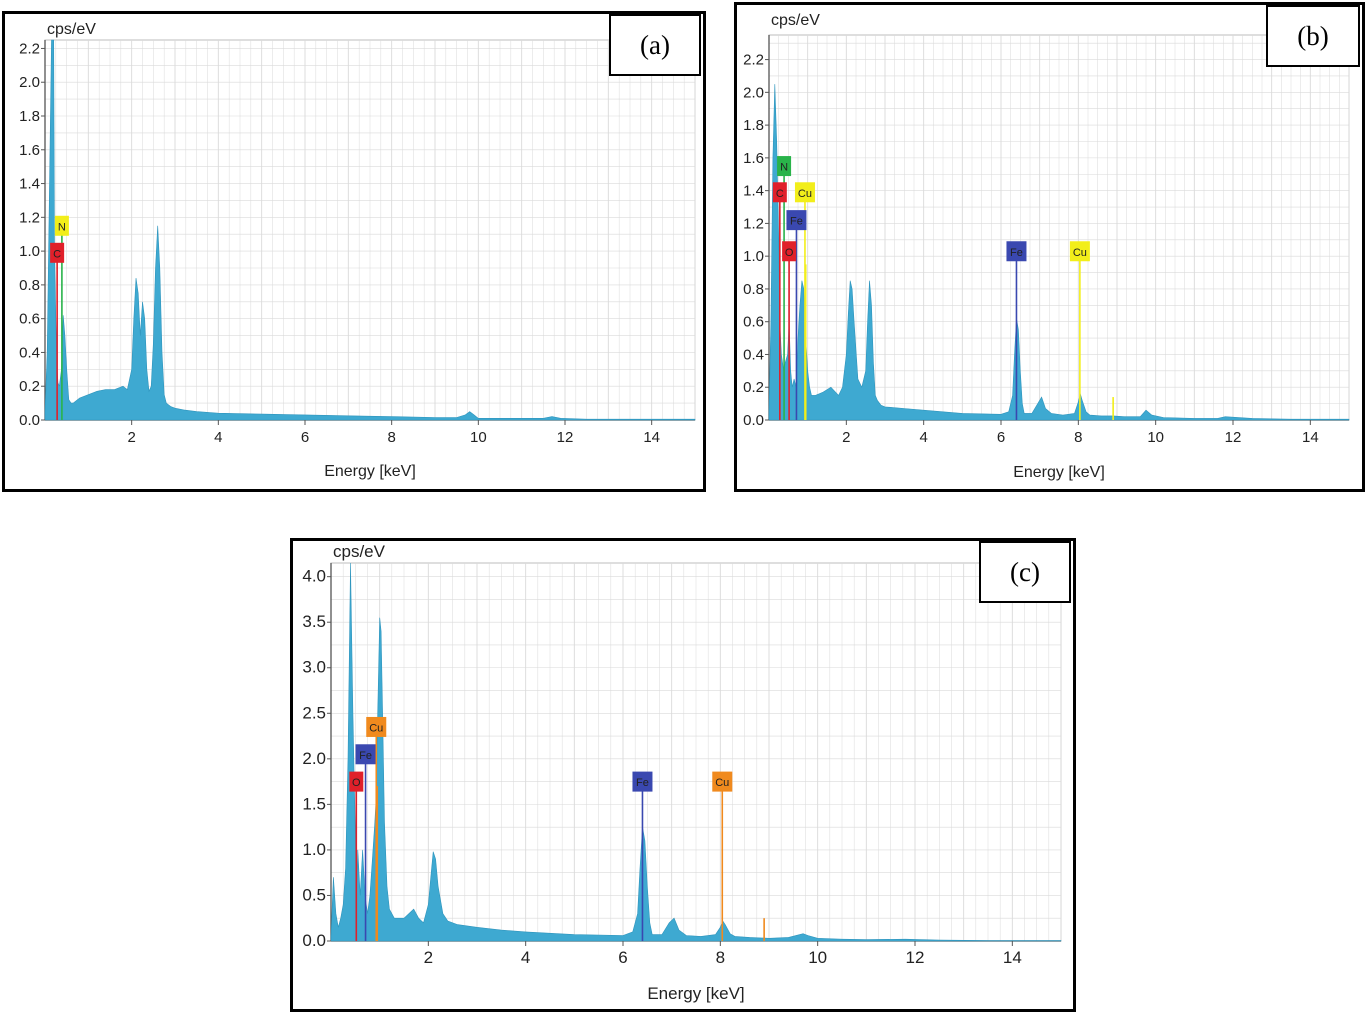  Describe the element at coordinates (1313, 36) in the screenshot. I see `panel-label-b: (b)` at that location.